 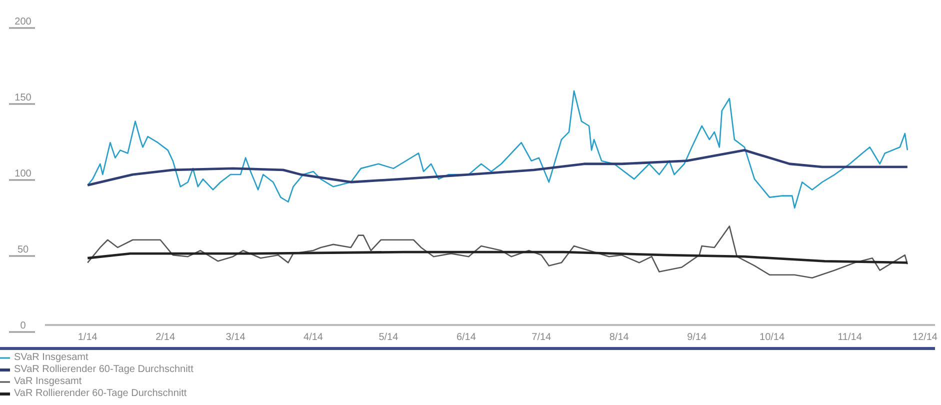 What do you see at coordinates (619, 338) in the screenshot?
I see `x-tick-label: 8/14` at bounding box center [619, 338].